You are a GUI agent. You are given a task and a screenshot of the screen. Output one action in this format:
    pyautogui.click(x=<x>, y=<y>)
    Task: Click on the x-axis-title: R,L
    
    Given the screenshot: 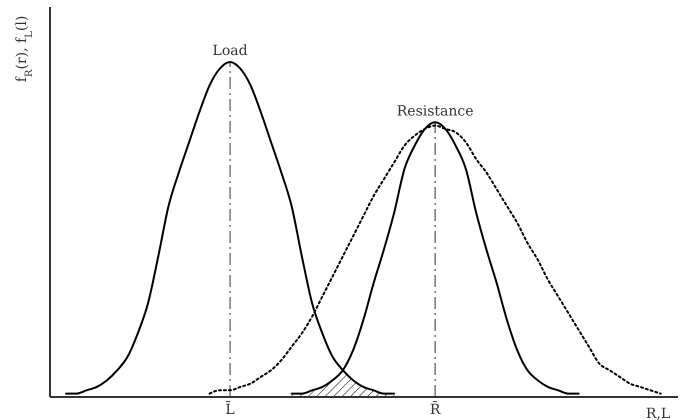 What is the action you would take?
    pyautogui.click(x=658, y=413)
    